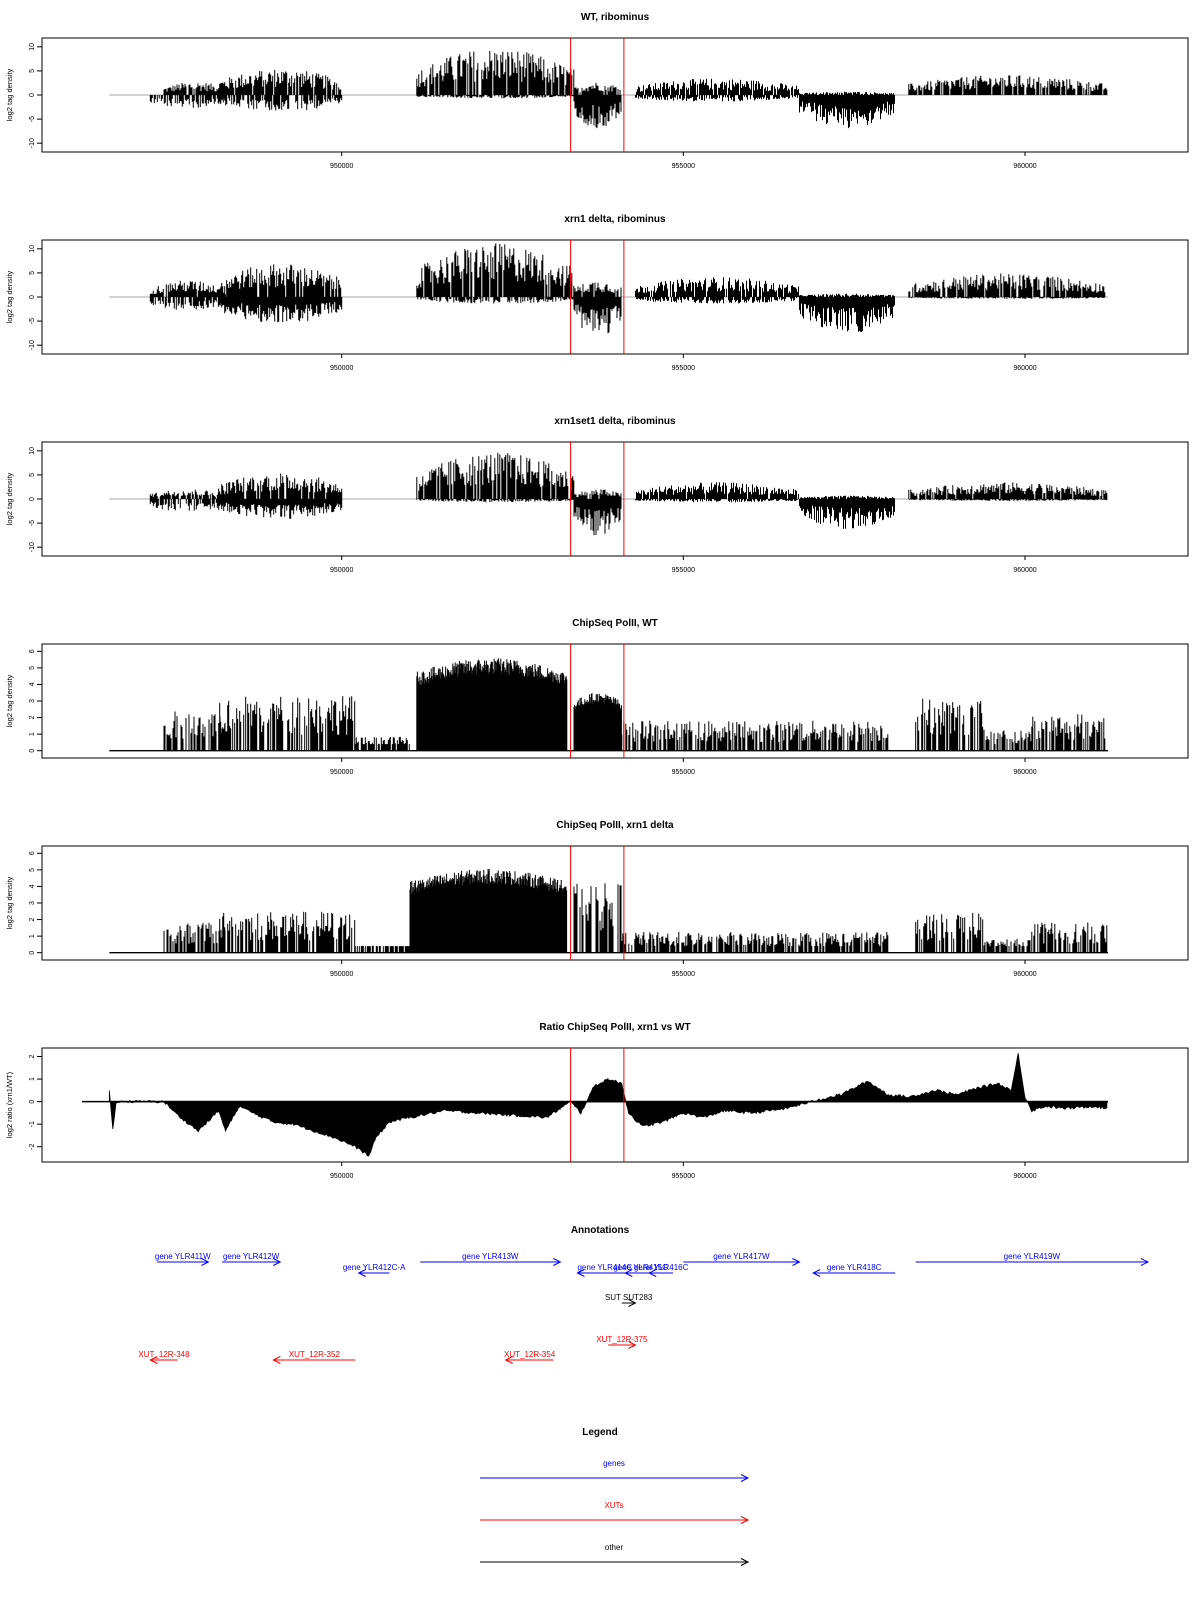 This screenshot has height=1600, width=1200. Describe the element at coordinates (315, 1354) in the screenshot. I see `annotation-label: XUT_12R-352` at that location.